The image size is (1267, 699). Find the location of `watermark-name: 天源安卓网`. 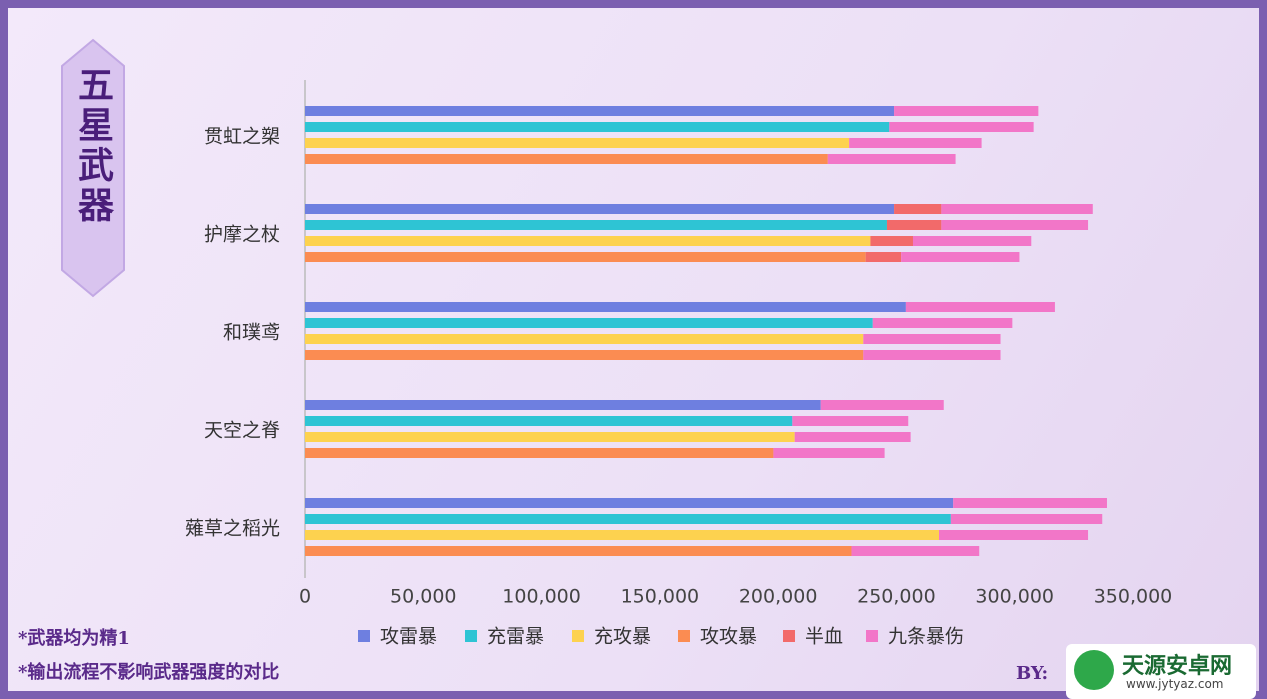

watermark-name: 天源安卓网 is located at coordinates (1177, 666).